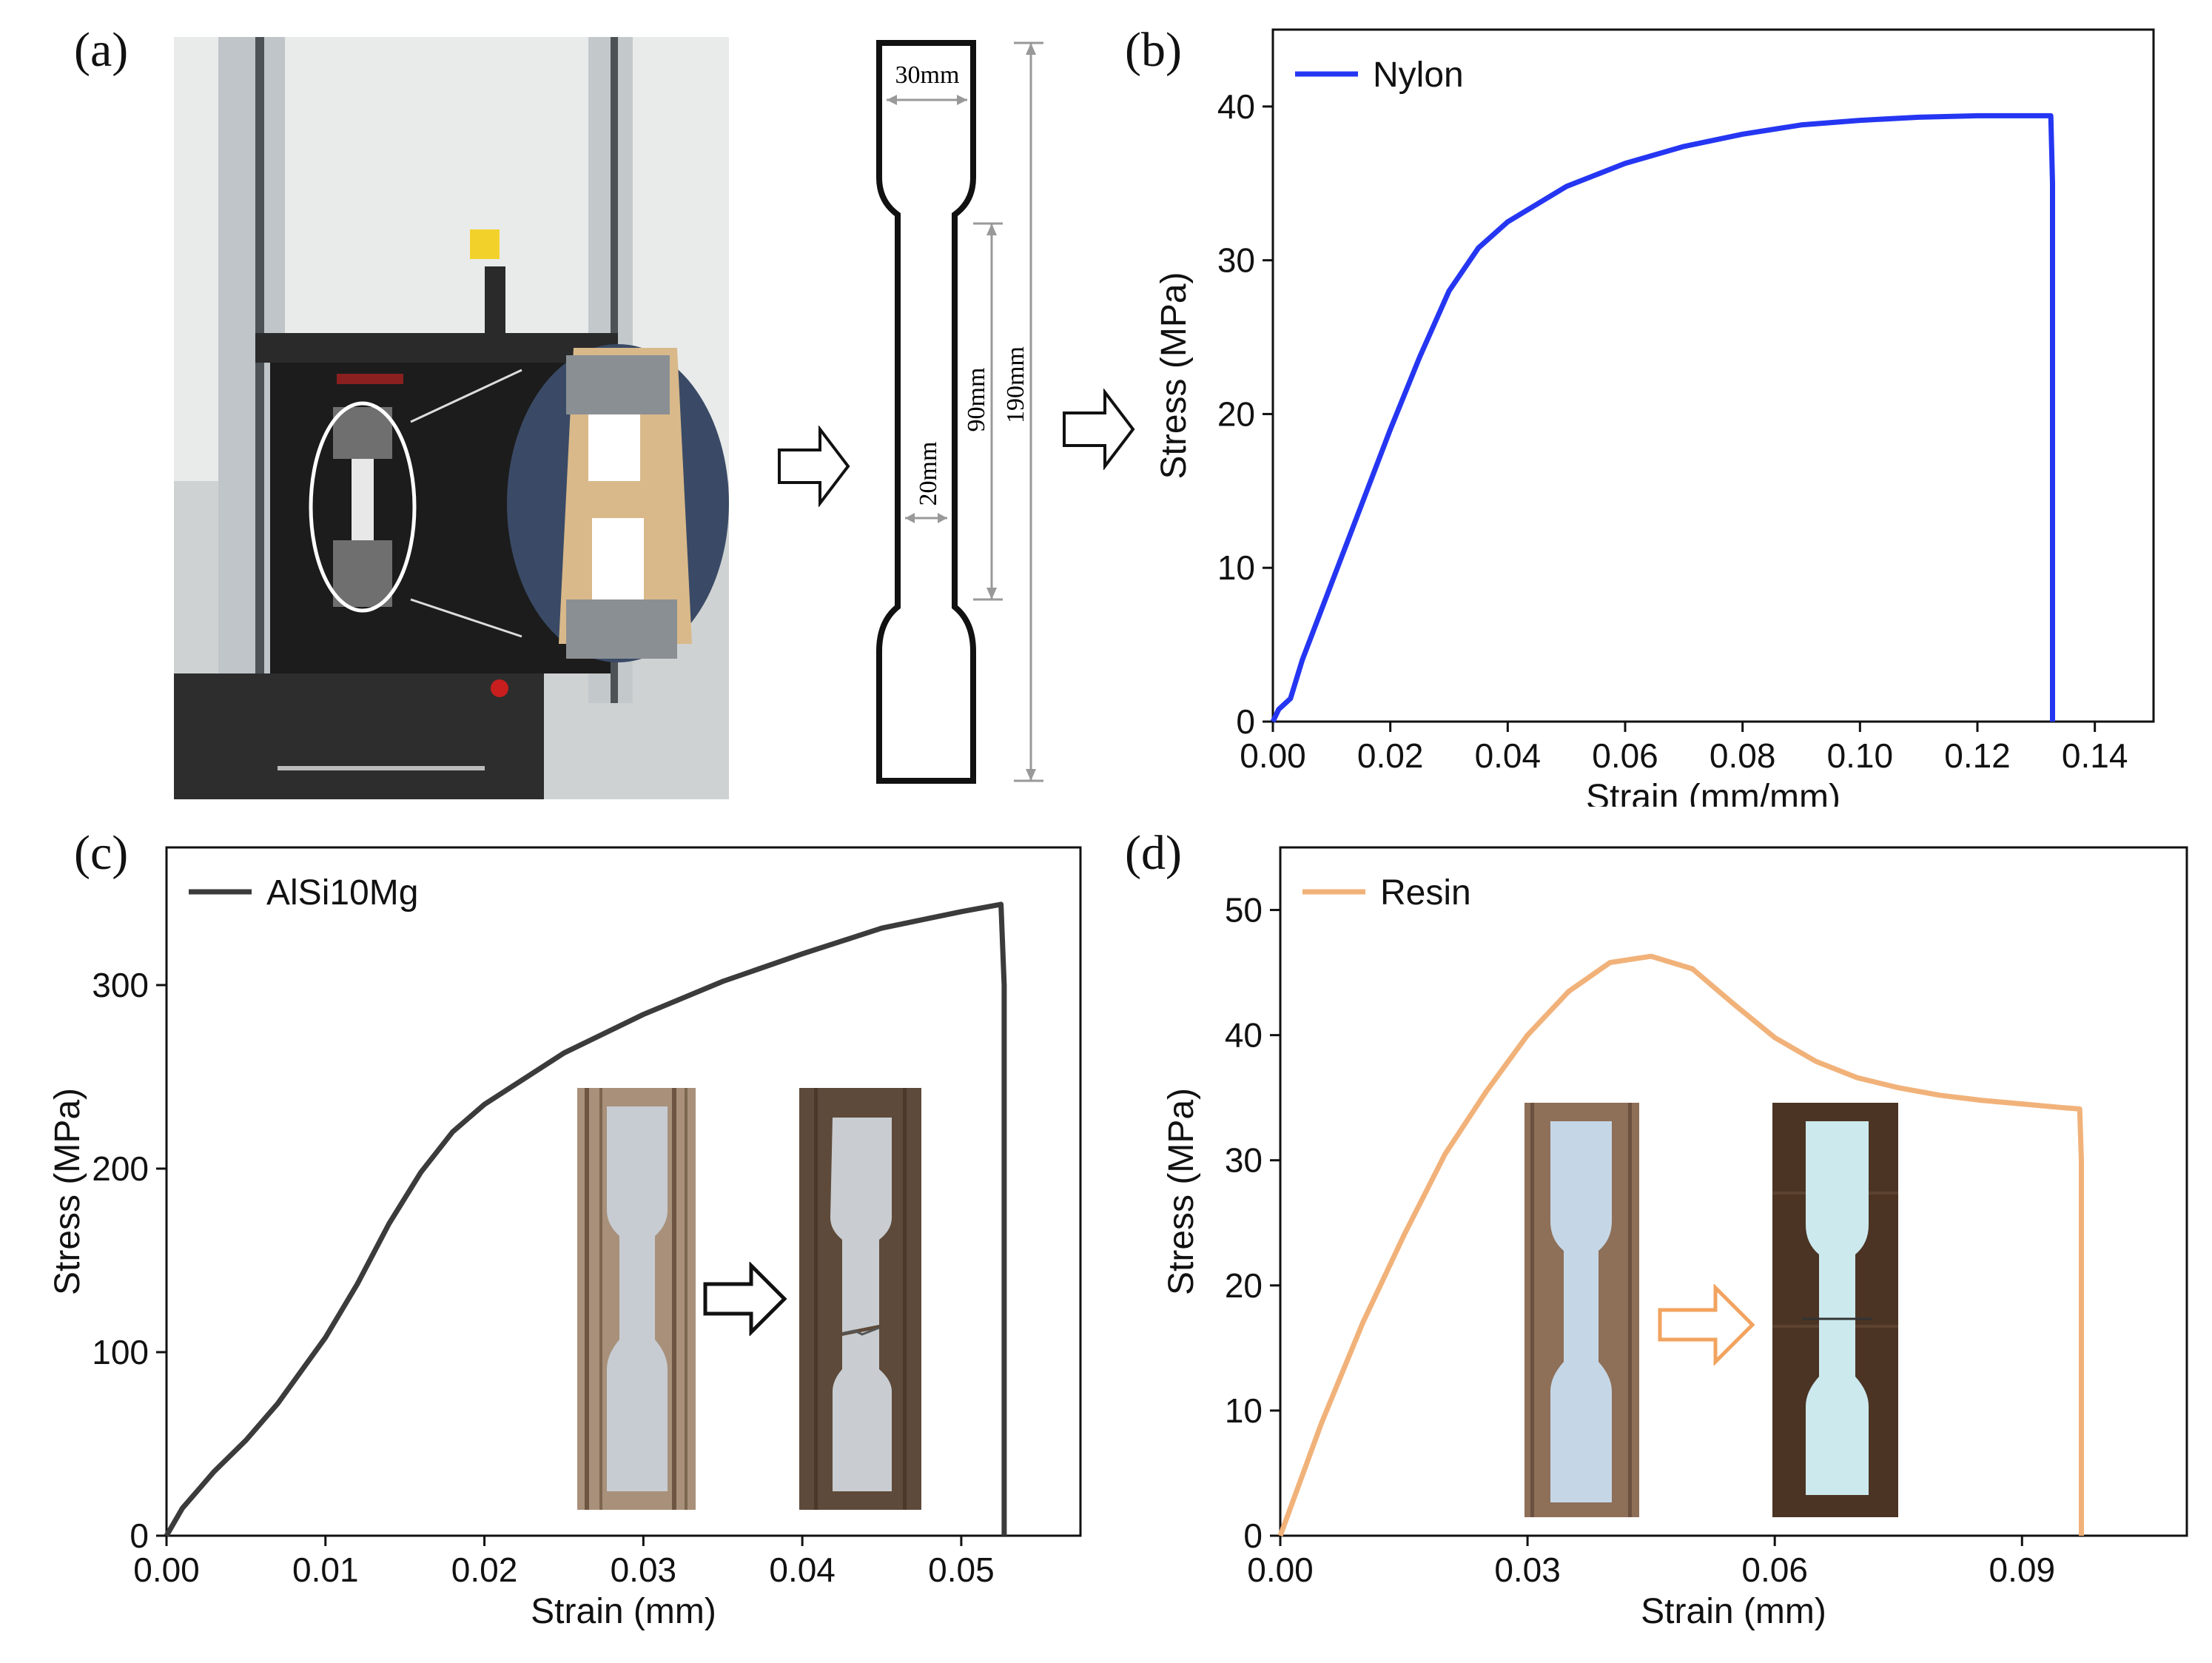  What do you see at coordinates (1861, 755) in the screenshot?
I see `x-tick-label: 0.10` at bounding box center [1861, 755].